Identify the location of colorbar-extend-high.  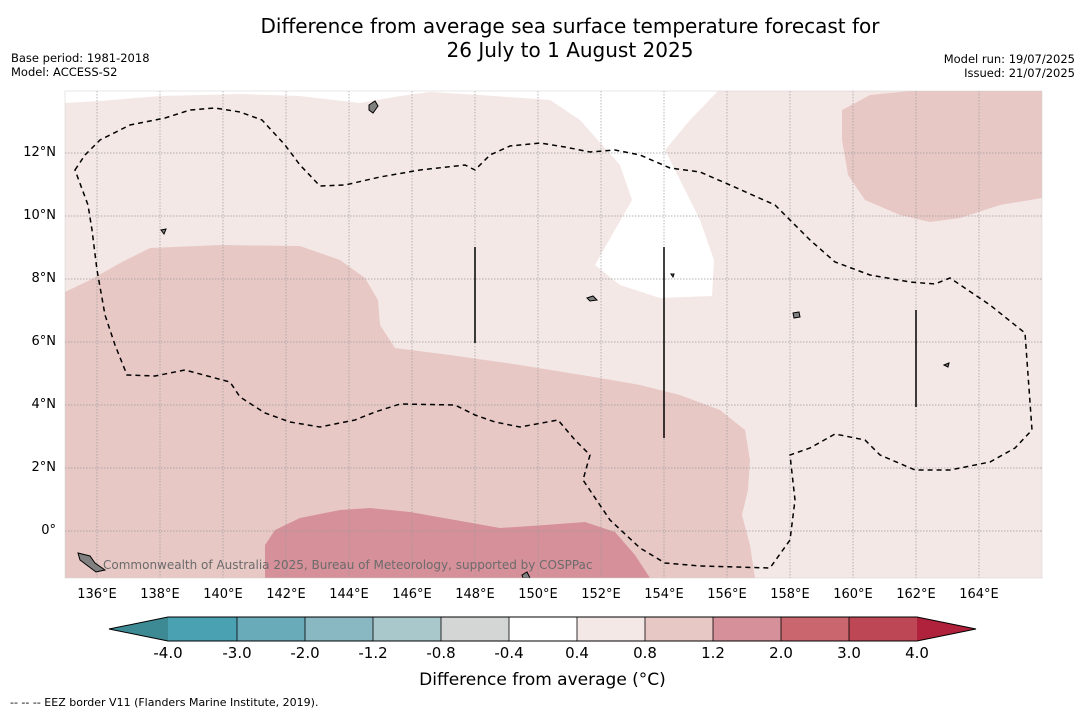
(946, 629).